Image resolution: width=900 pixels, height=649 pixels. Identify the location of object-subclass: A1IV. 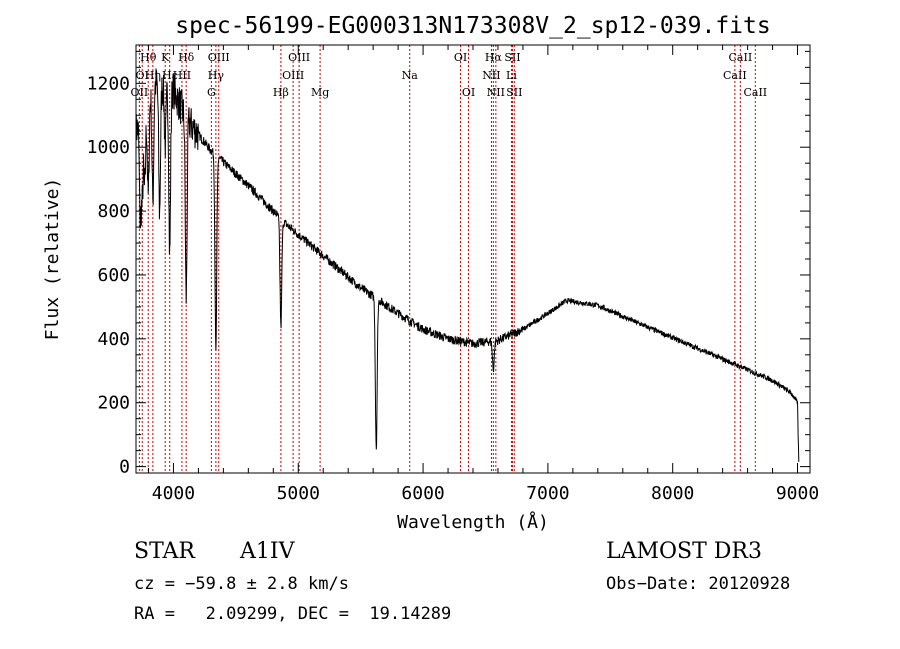
(267, 551).